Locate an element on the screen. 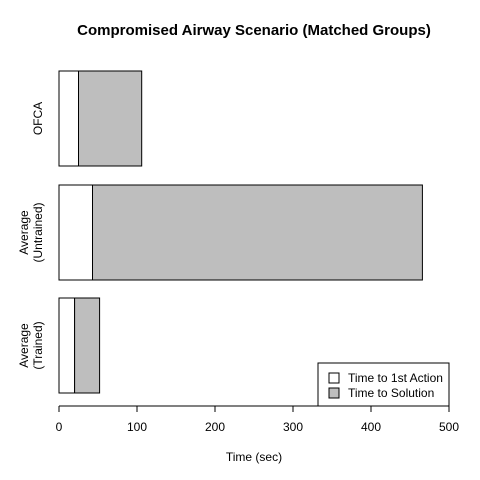 This screenshot has width=480, height=480. x-axis: 0 100 200 300 400 500 is located at coordinates (257, 419).